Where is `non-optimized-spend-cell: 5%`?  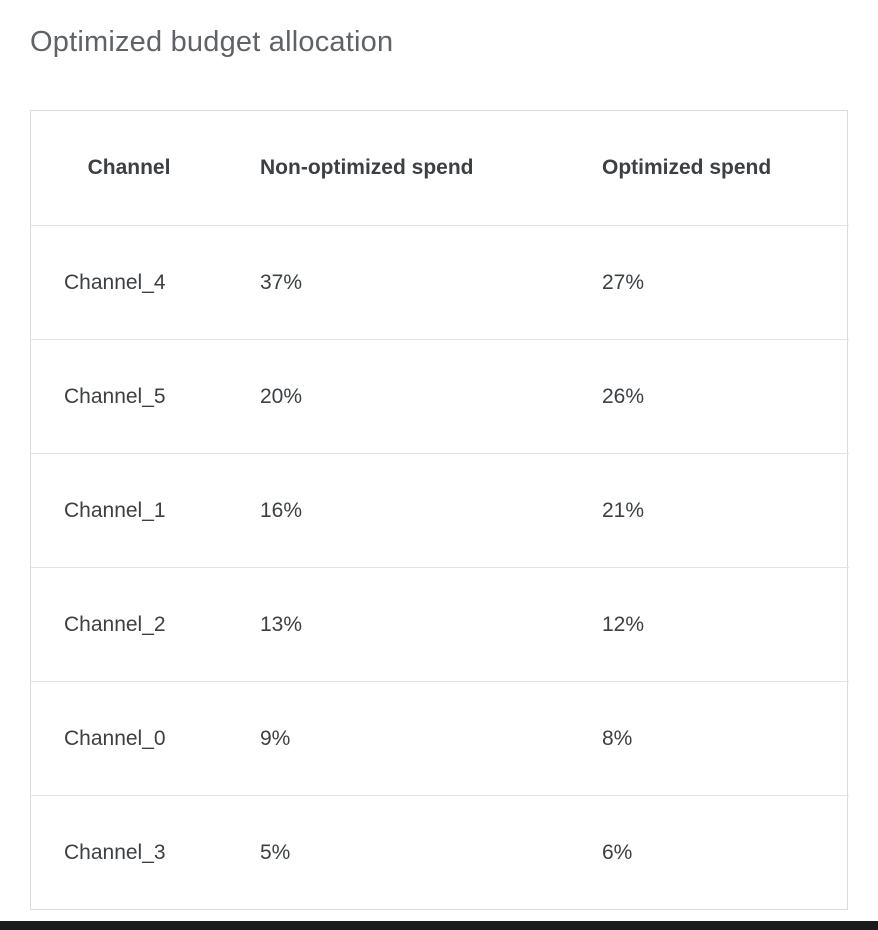 non-optimized-spend-cell: 5% is located at coordinates (275, 852).